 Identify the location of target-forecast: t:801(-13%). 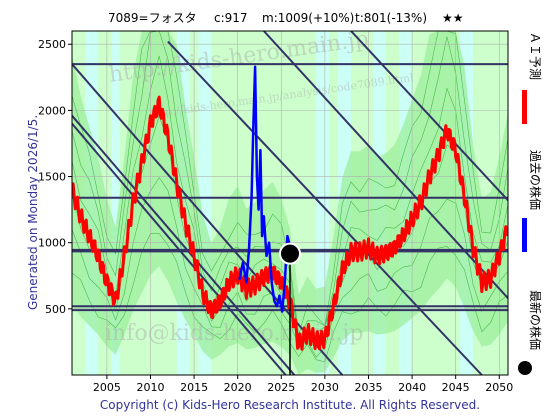
(391, 18).